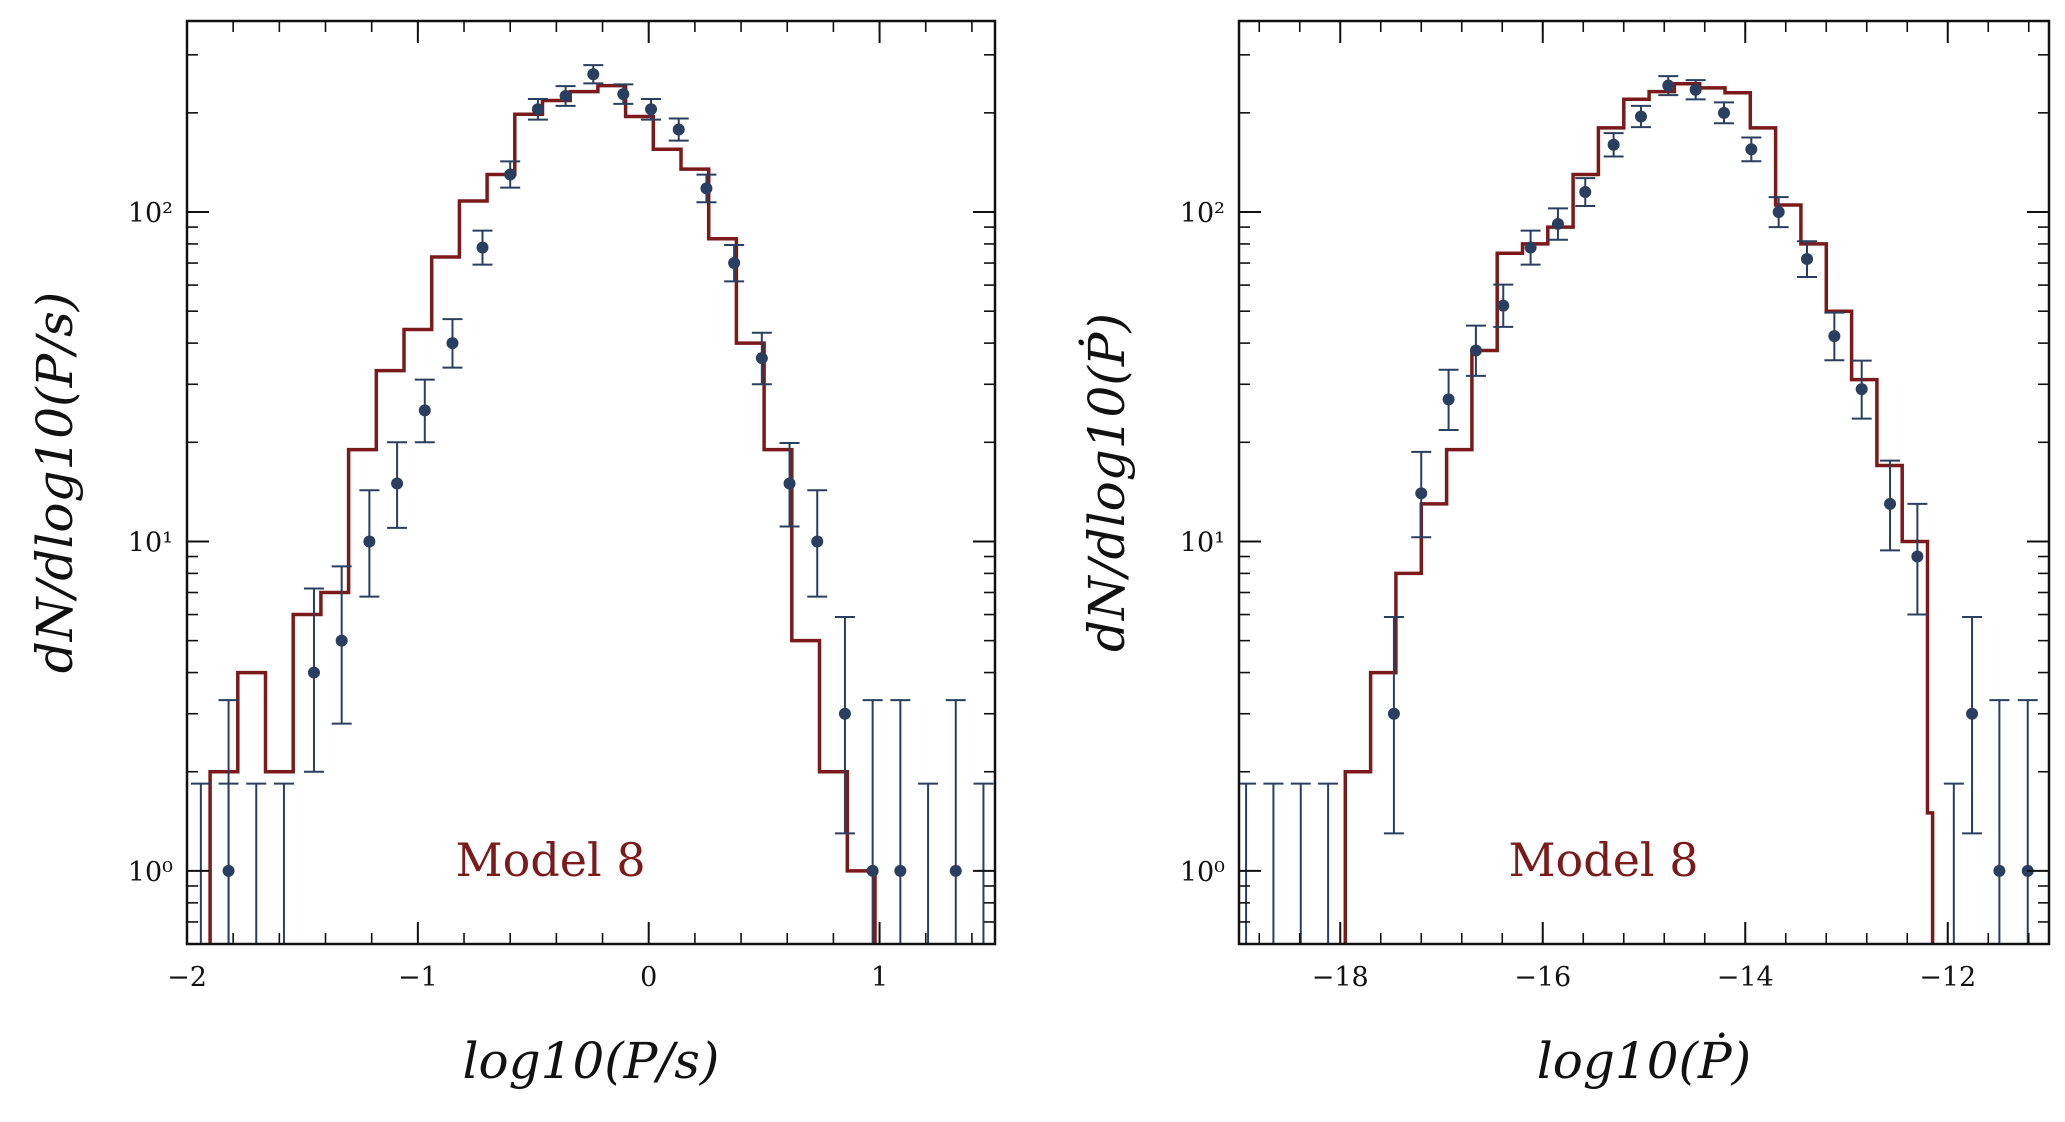  I want to click on x-axis-label: log10(Ṗ), so click(1644, 1060).